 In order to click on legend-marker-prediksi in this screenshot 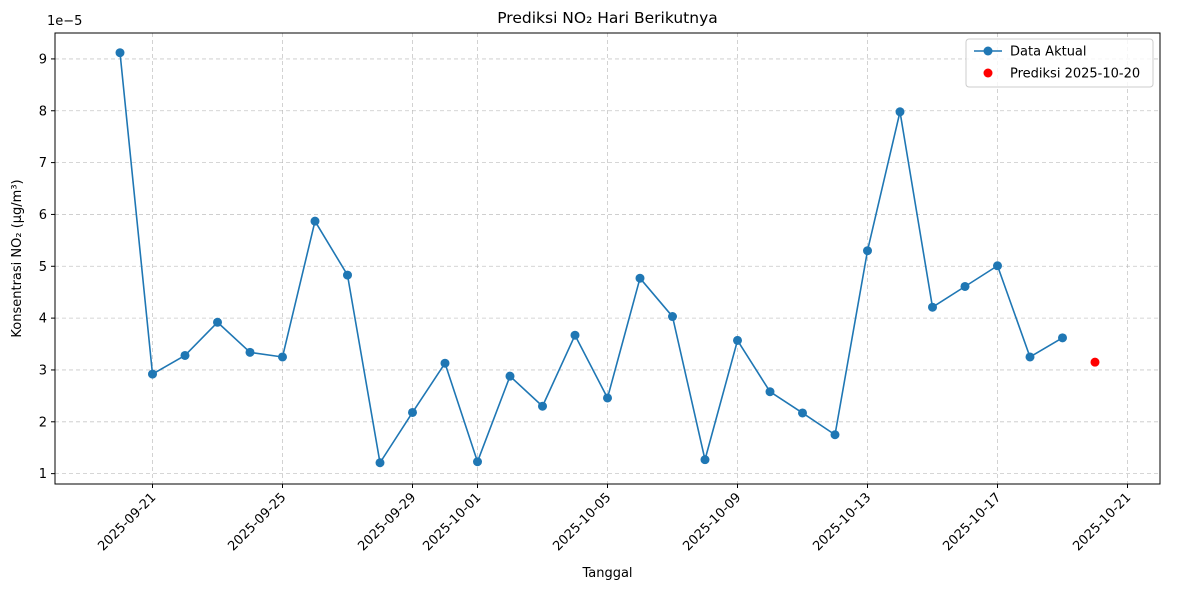, I will do `click(988, 73)`.